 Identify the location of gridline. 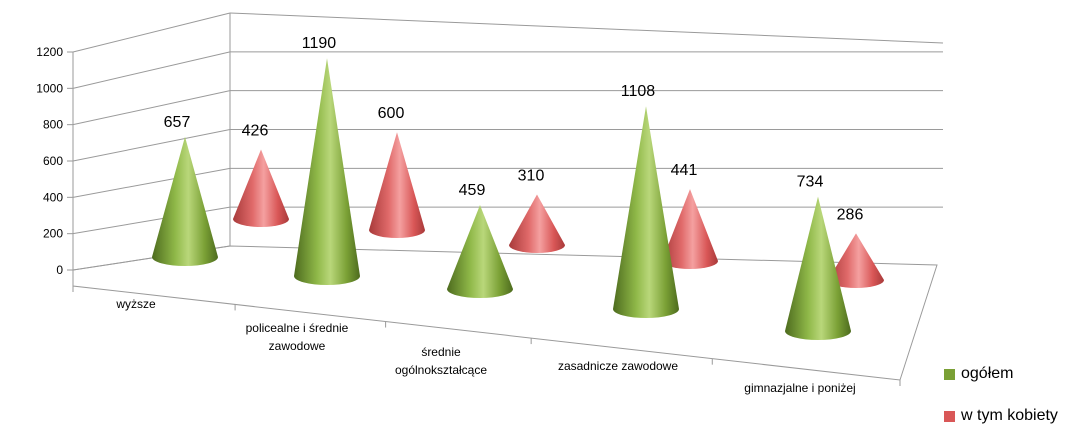
(586, 28).